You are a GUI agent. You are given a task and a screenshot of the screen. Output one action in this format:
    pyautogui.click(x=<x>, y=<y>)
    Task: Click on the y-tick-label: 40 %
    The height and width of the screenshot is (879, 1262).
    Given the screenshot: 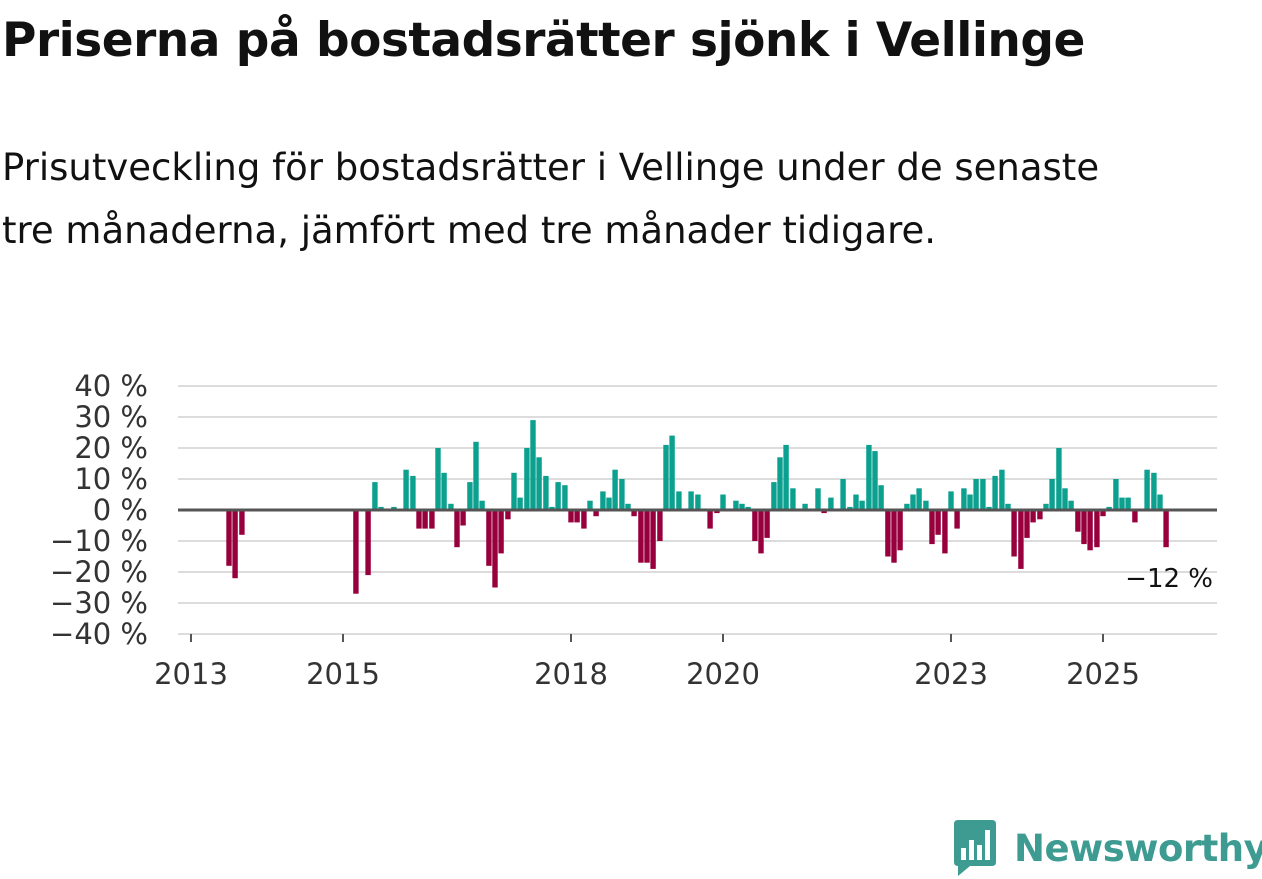 What is the action you would take?
    pyautogui.click(x=111, y=386)
    